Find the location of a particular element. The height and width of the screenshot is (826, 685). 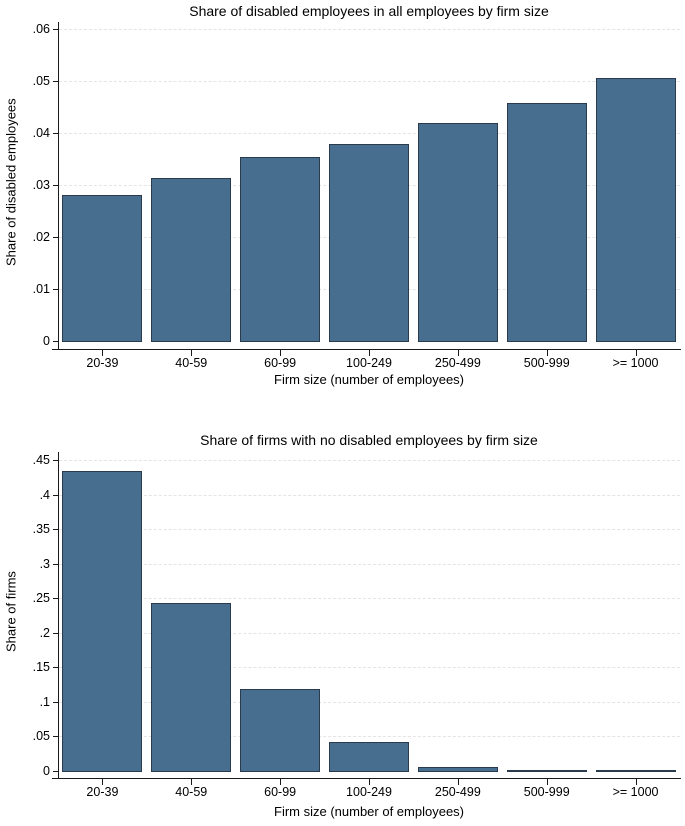

y-tick-label: .3 is located at coordinates (44, 563).